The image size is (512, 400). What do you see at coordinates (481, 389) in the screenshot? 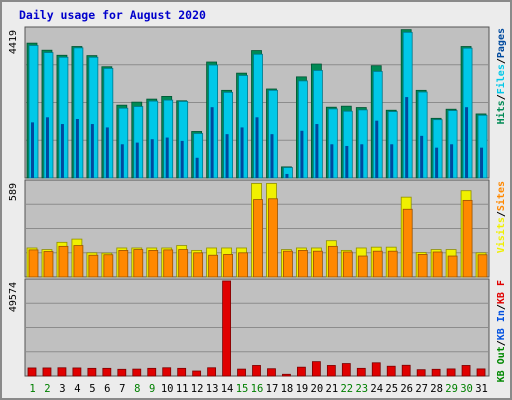
I see `day-label-31: 31` at bounding box center [481, 389].